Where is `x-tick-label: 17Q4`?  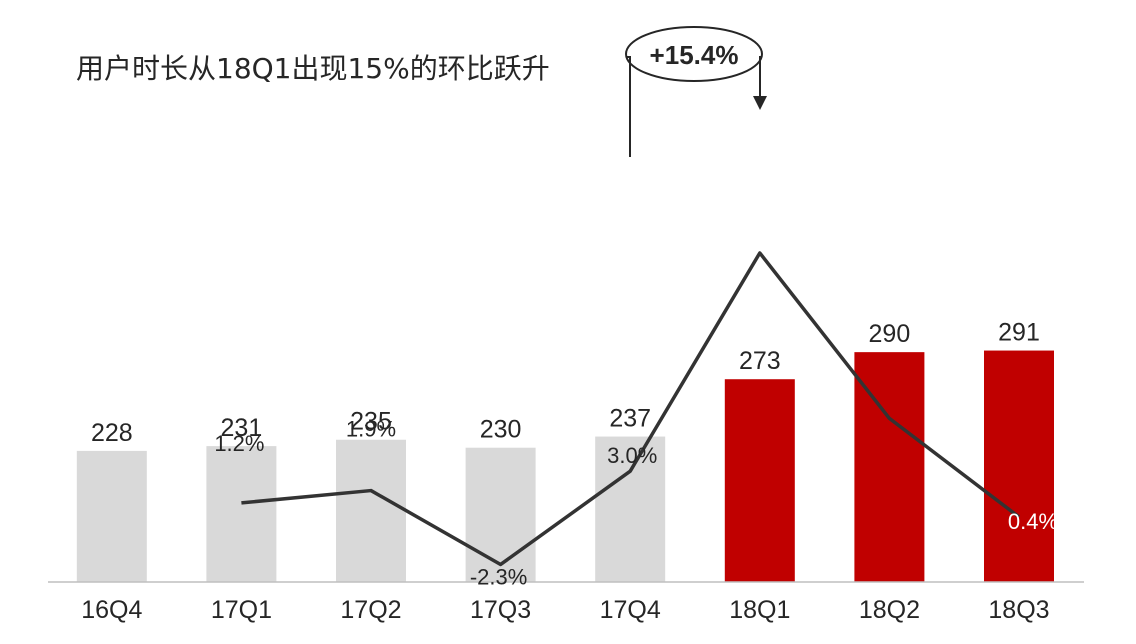 x-tick-label: 17Q4 is located at coordinates (630, 610).